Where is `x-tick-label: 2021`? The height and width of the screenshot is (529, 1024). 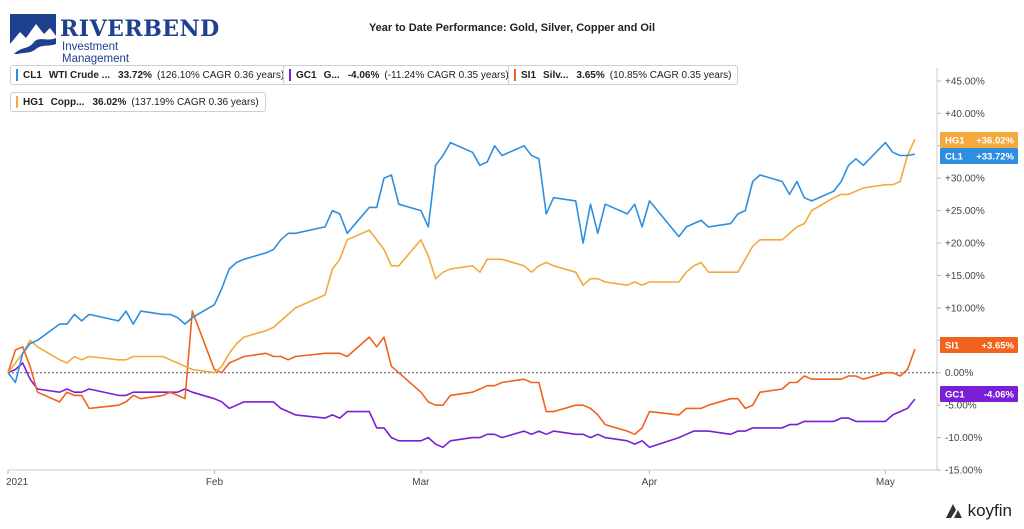
x-tick-label: 2021 is located at coordinates (17, 482).